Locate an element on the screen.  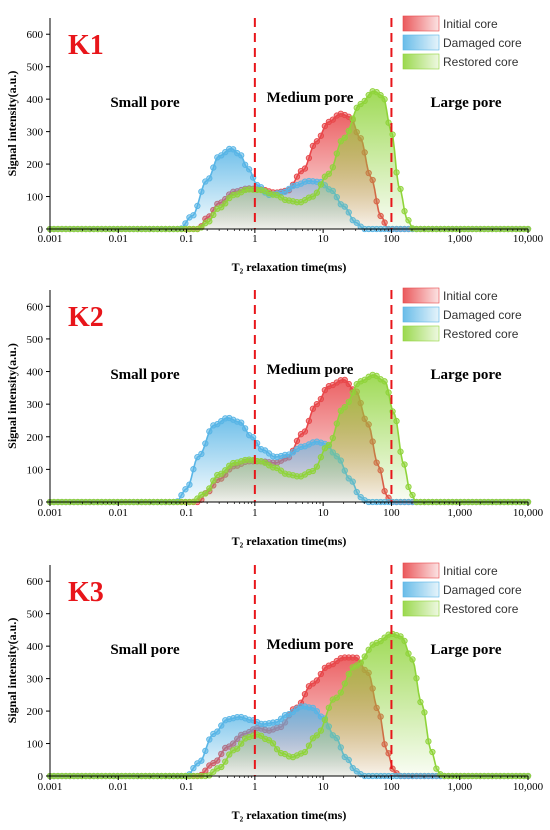
region-label: Small pore is located at coordinates (145, 375).